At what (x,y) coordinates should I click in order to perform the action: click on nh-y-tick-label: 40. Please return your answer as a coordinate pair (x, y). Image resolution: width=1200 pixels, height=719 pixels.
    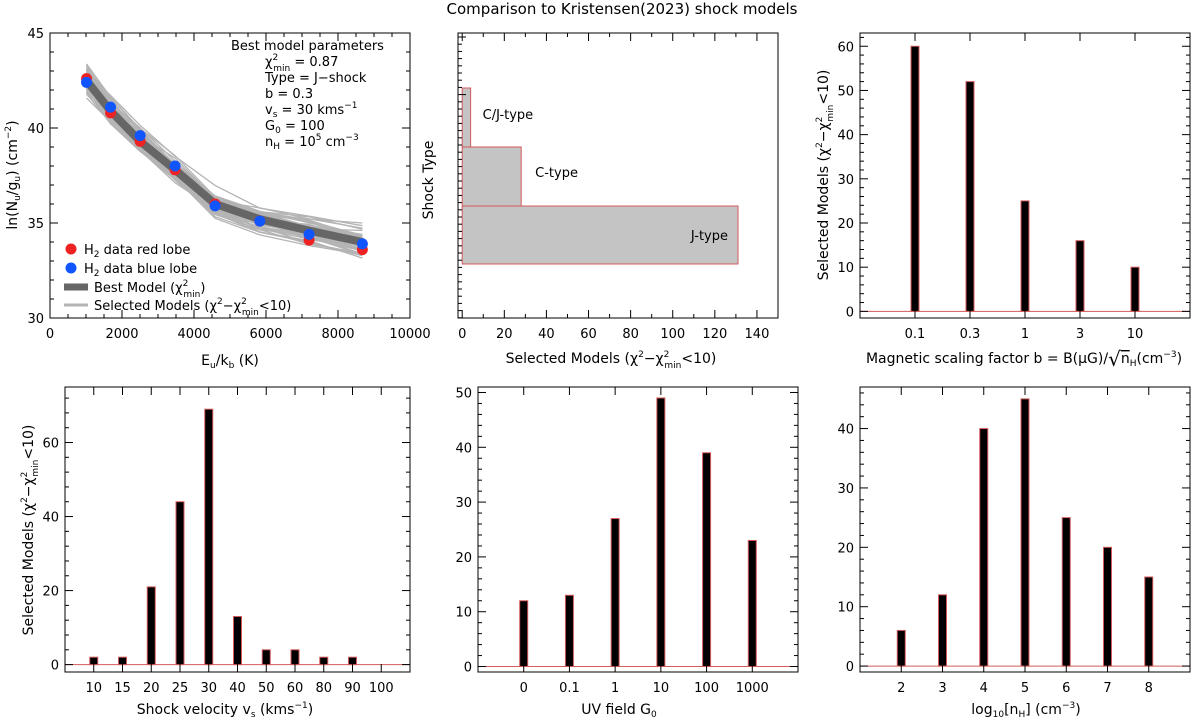
    Looking at the image, I should click on (845, 430).